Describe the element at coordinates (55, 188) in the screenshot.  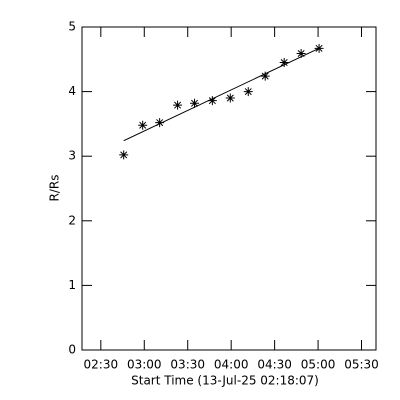
I see `y-axis-label: R/Rs` at that location.